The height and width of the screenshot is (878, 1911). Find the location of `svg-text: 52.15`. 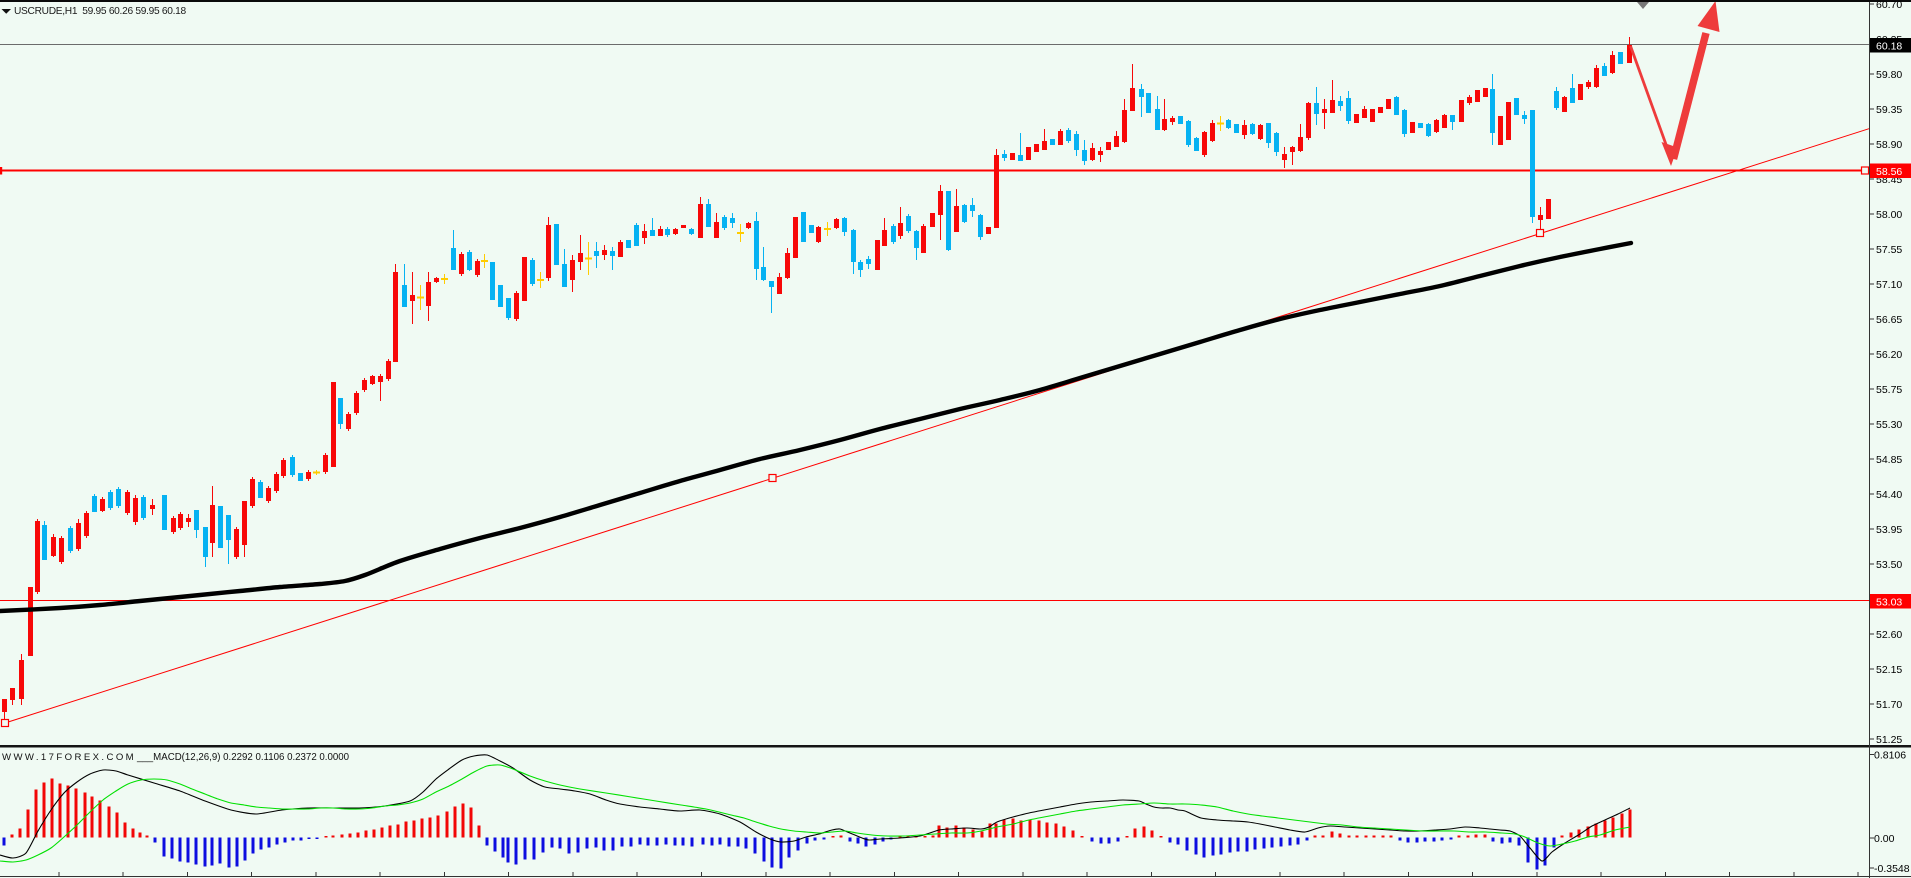

svg-text: 52.15 is located at coordinates (1889, 670).